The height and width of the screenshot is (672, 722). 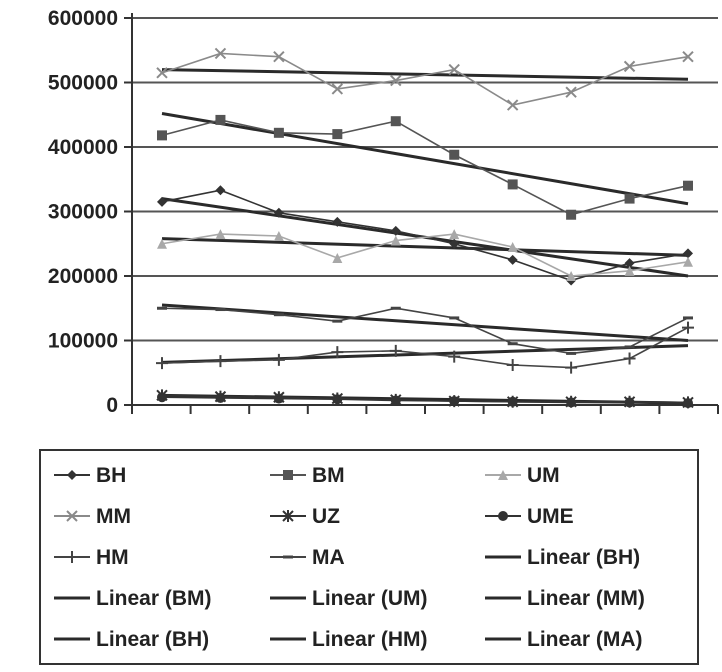 I want to click on legend-label: Linear (MM), so click(x=586, y=598).